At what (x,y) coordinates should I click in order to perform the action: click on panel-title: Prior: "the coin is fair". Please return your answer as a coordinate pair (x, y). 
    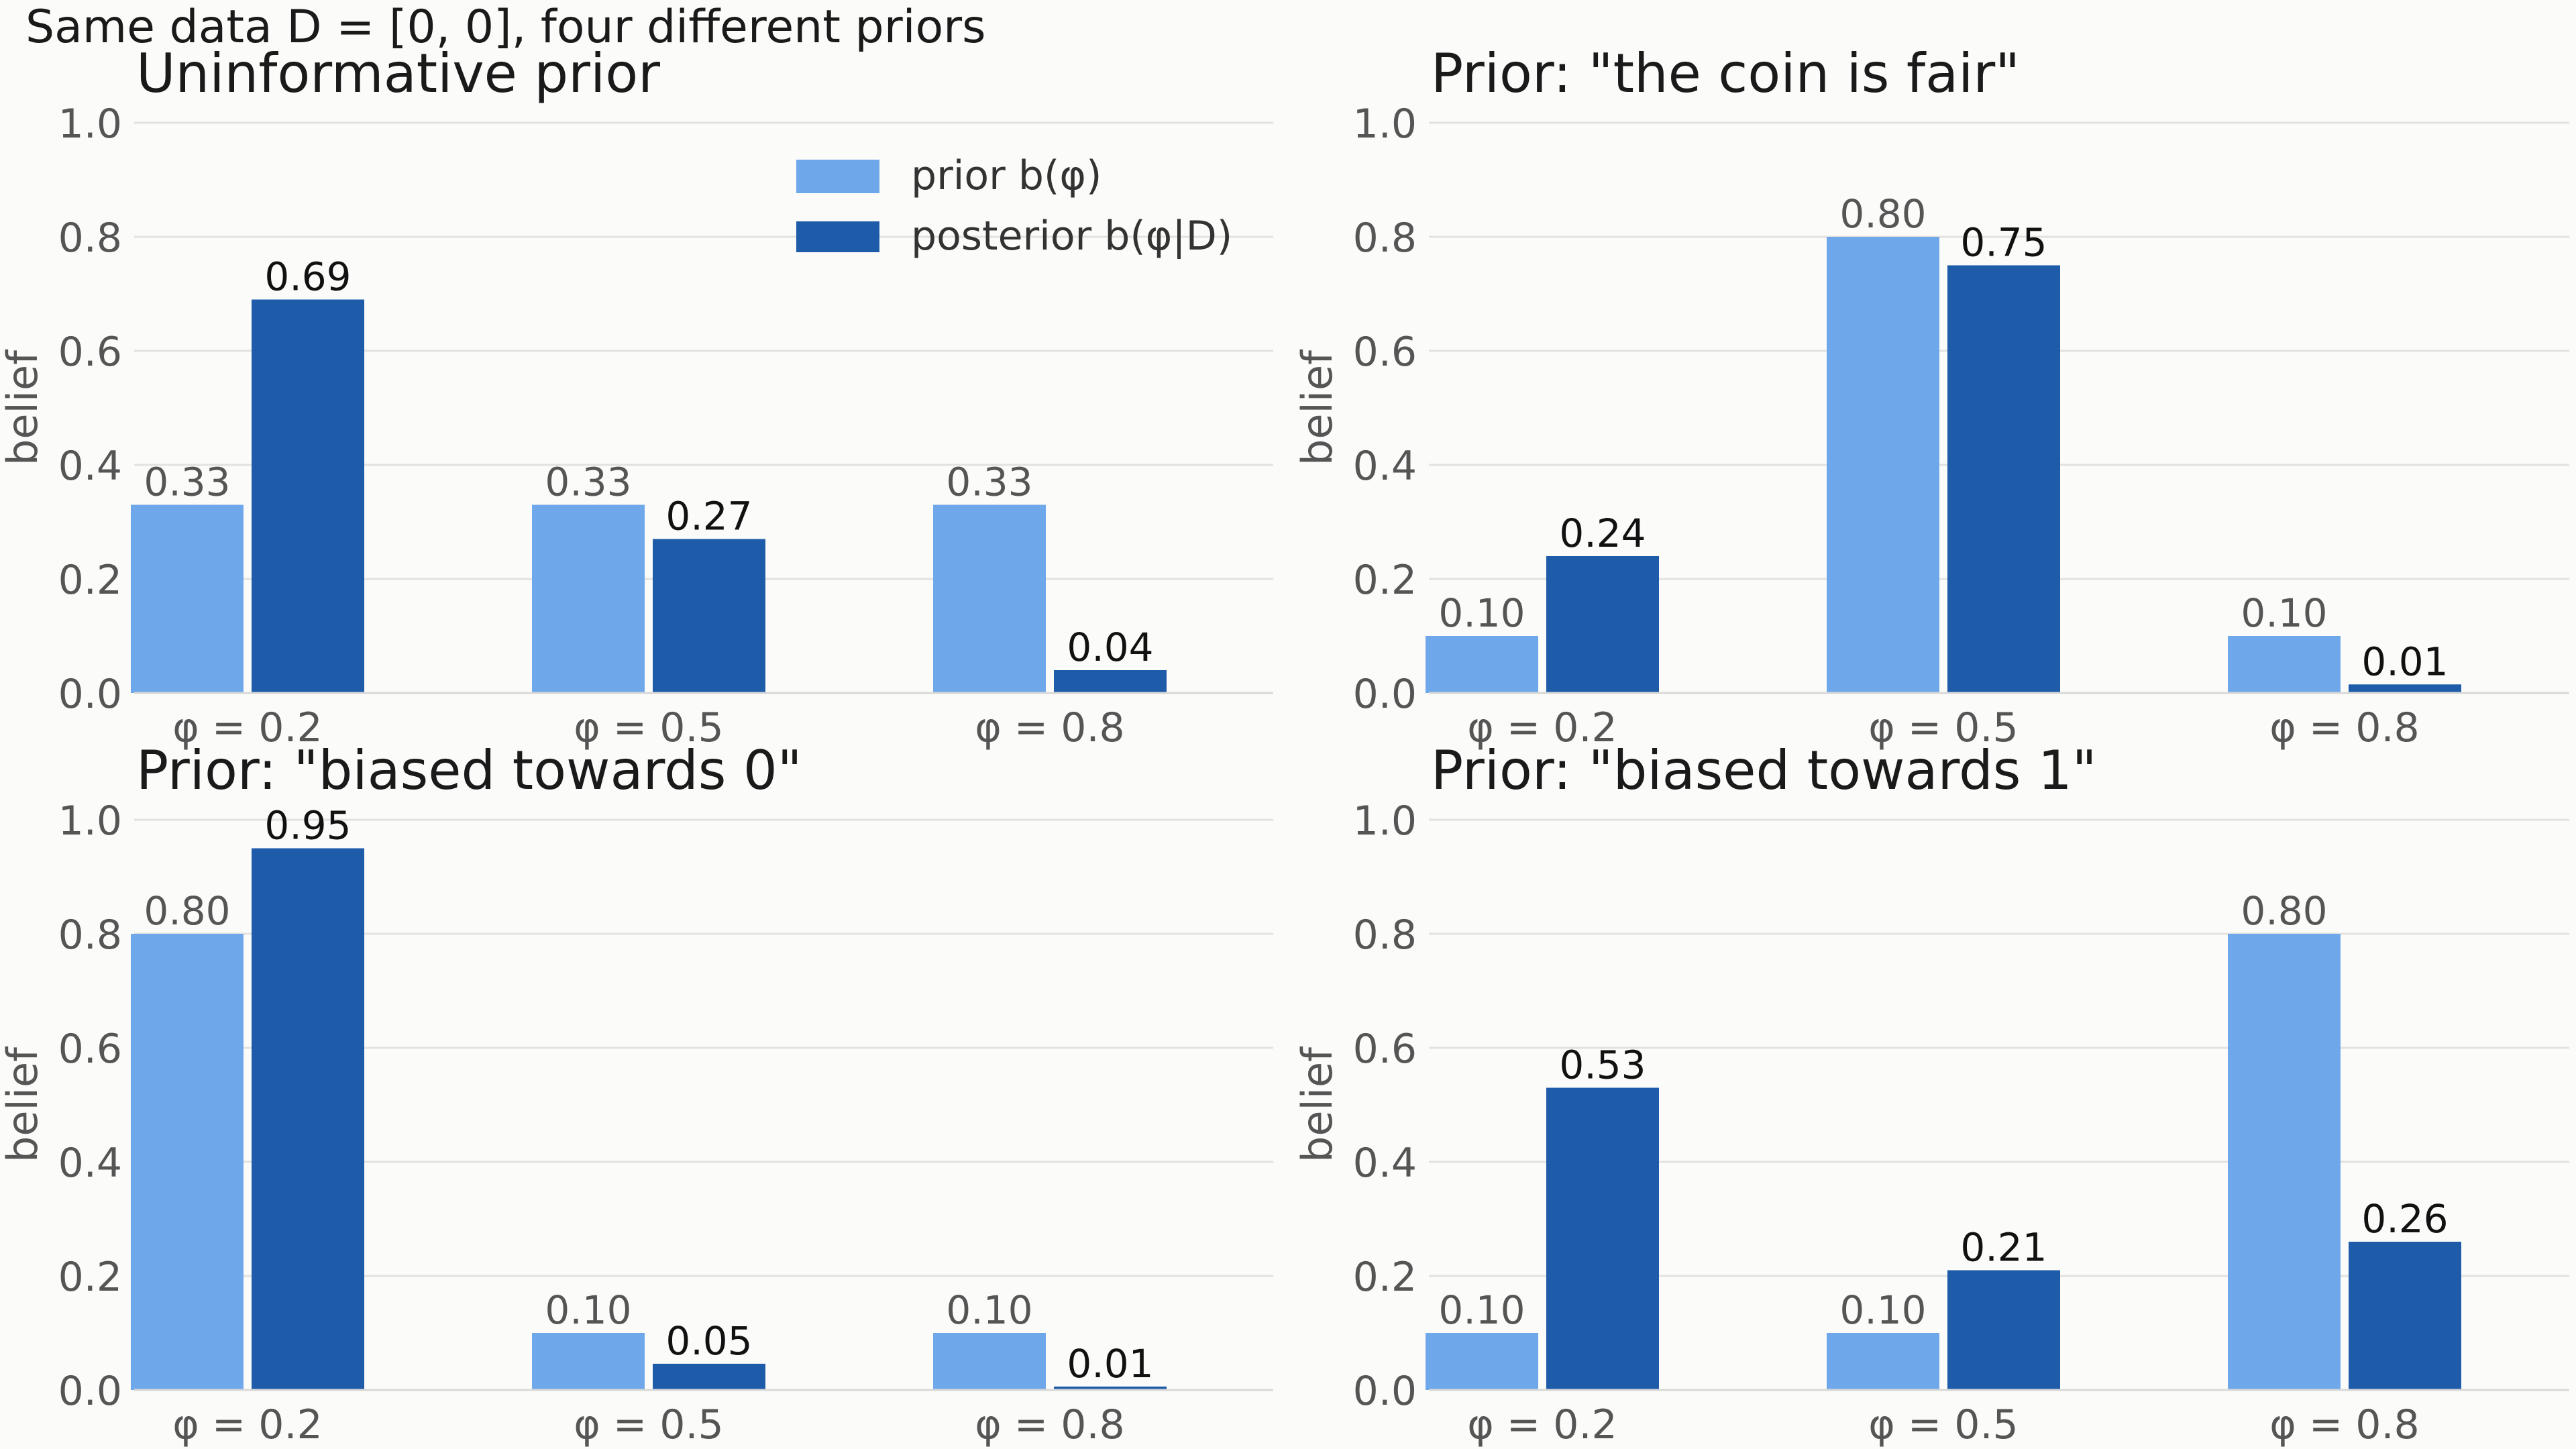
    Looking at the image, I should click on (1725, 73).